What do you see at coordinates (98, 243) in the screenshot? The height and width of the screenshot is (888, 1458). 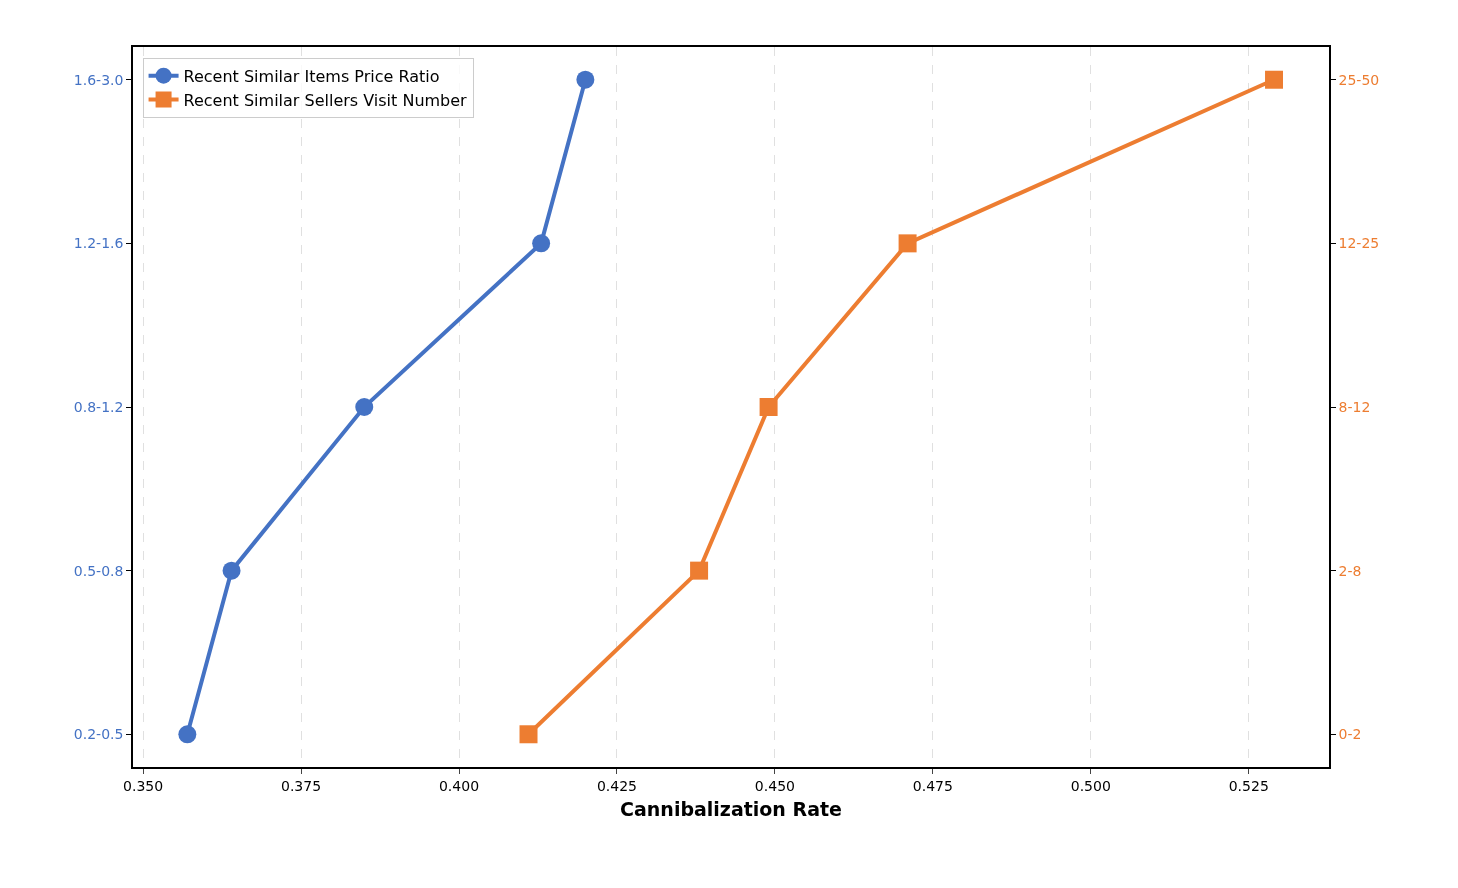 I see `category-label: 1.2-1.6` at bounding box center [98, 243].